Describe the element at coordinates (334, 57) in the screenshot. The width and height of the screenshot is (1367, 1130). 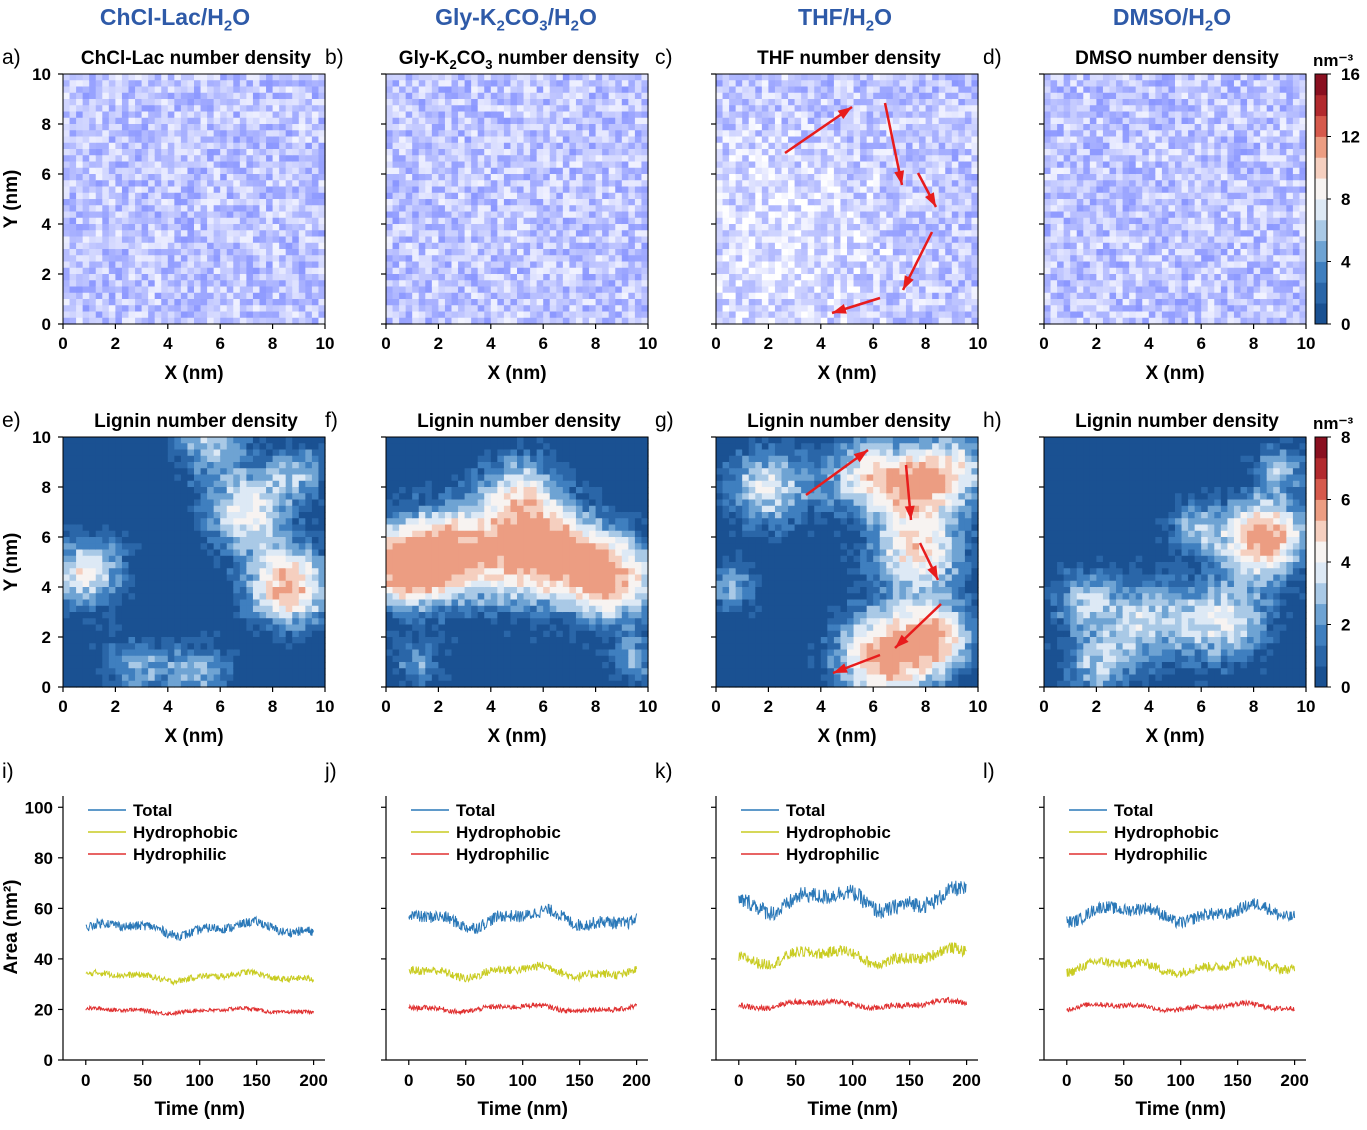
I see `panel-label: b)` at that location.